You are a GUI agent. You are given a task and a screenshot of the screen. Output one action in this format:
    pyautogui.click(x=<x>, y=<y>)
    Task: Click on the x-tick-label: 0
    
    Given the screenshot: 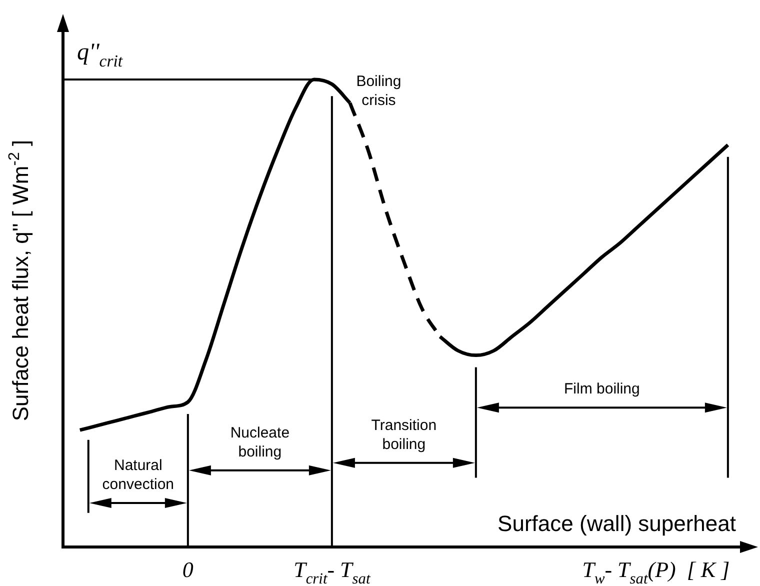 What is the action you would take?
    pyautogui.click(x=188, y=569)
    